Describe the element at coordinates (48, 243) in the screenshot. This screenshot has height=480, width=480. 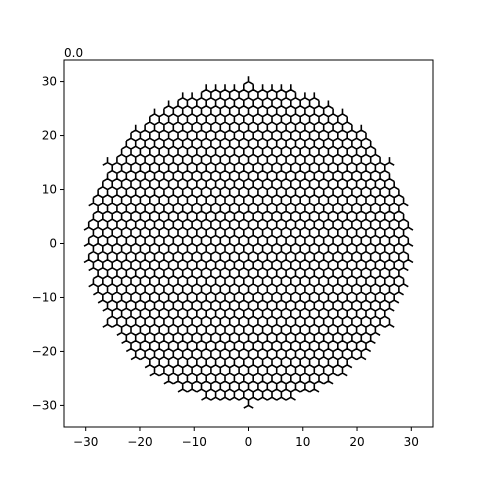
I see `y-axis-ticks: −30 −20 −10 0 10 20 30` at that location.